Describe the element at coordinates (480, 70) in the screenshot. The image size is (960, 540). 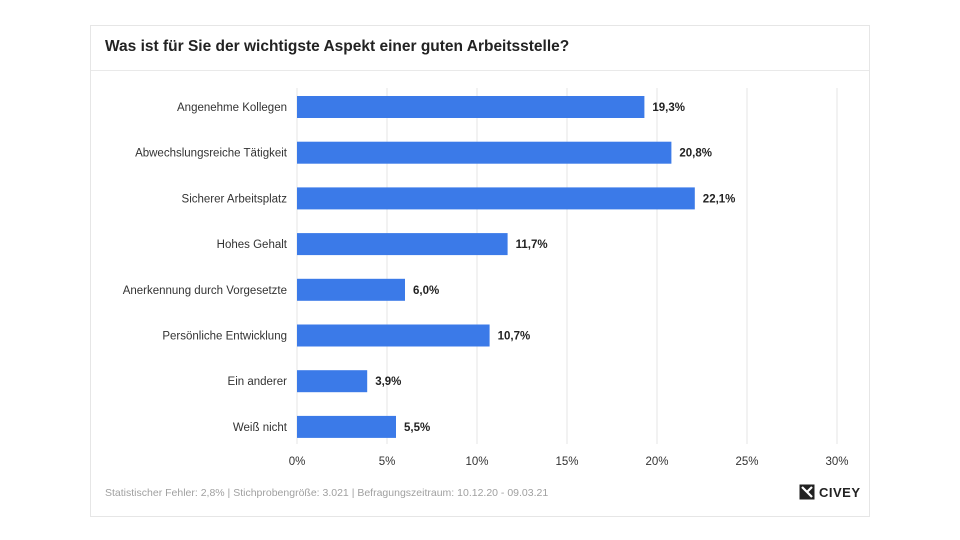
I see `title-divider` at that location.